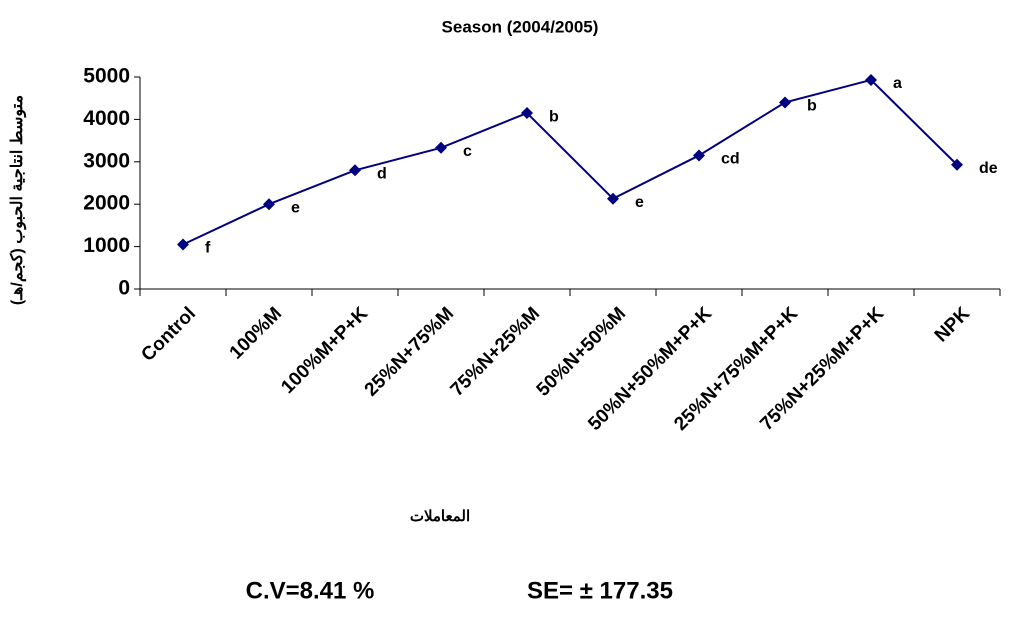  What do you see at coordinates (256, 333) in the screenshot?
I see `x-tick-label: 100%M` at bounding box center [256, 333].